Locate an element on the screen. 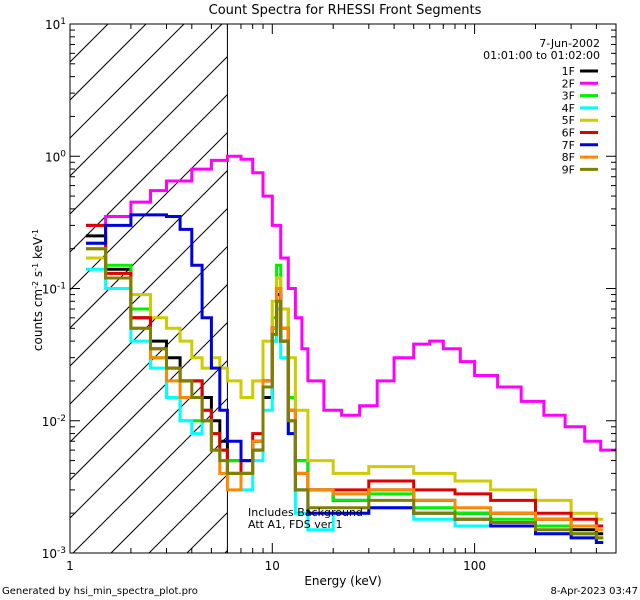 The image size is (640, 600). legend-label-9F: 9F is located at coordinates (568, 169).